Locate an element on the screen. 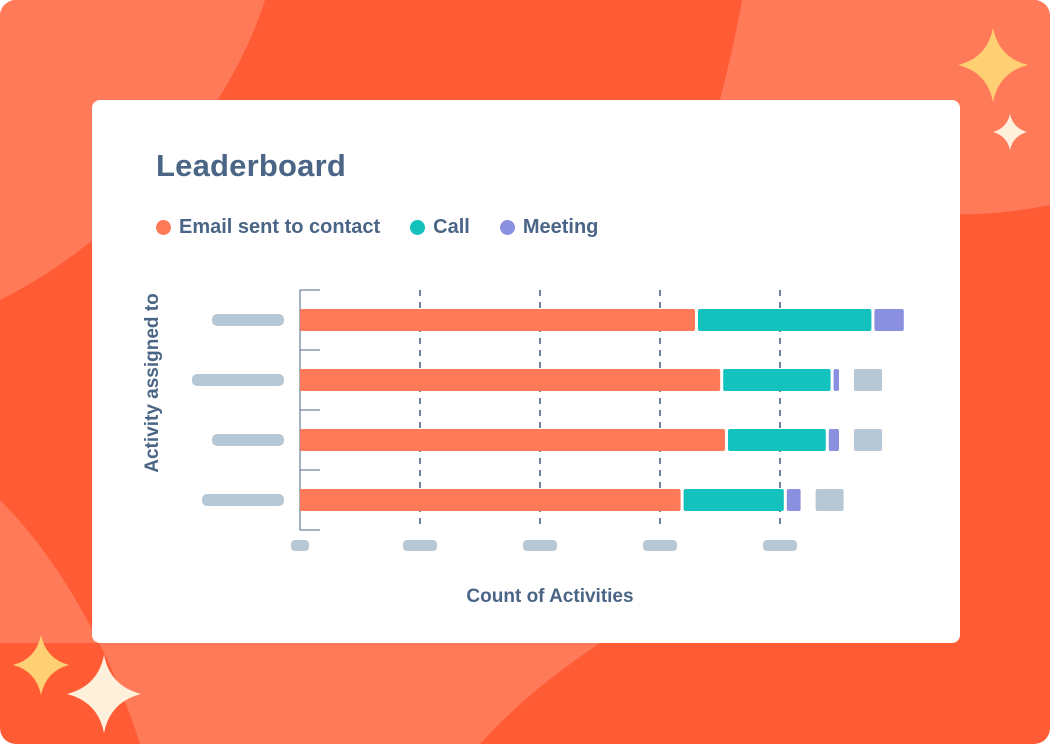 The width and height of the screenshot is (1050, 744). legend-item: Email sent to contact is located at coordinates (268, 227).